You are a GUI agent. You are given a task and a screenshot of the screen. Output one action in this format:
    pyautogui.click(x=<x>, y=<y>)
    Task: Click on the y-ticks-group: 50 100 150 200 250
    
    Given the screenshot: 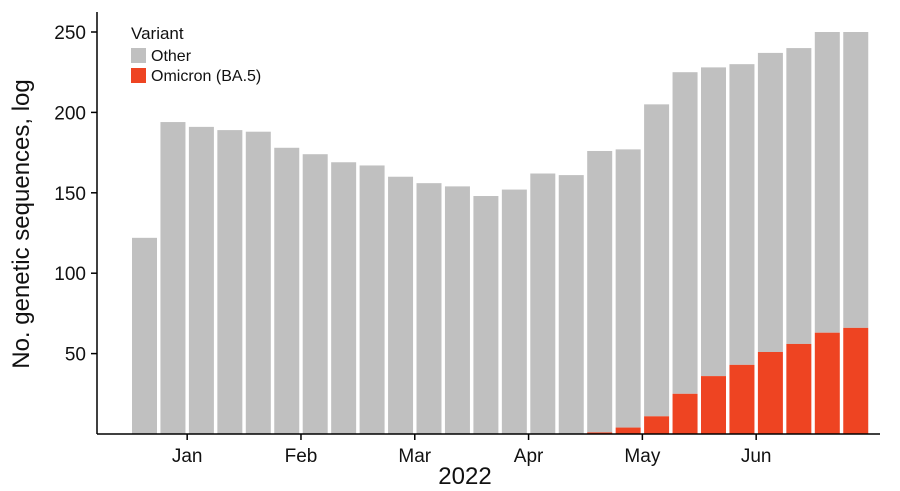 What is the action you would take?
    pyautogui.click(x=75, y=194)
    